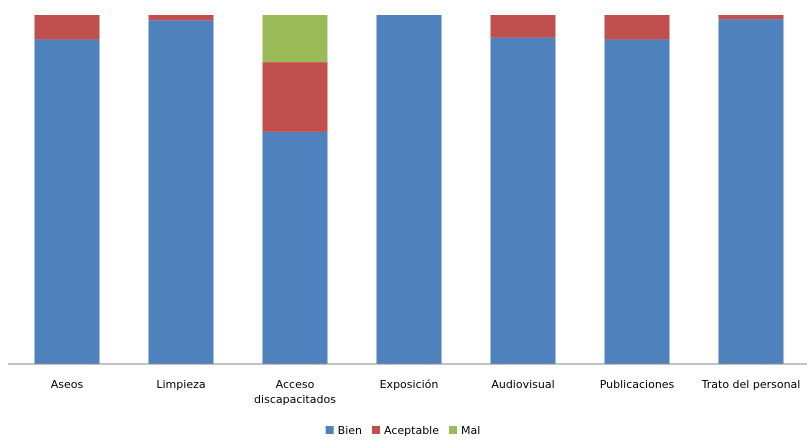  What do you see at coordinates (295, 392) in the screenshot?
I see `x-tick-label-2: Acceso discapacitados` at bounding box center [295, 392].